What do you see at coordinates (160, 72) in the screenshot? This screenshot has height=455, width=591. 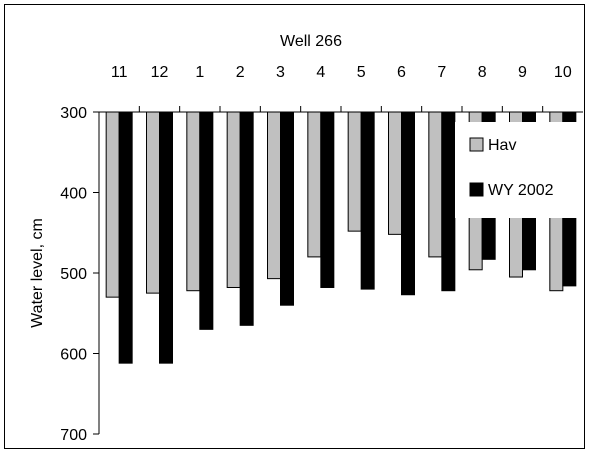 I see `x-tick-label: 12` at bounding box center [160, 72].